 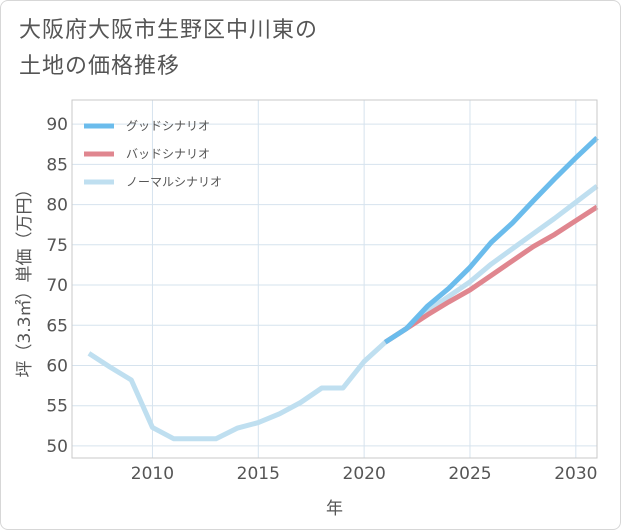 What do you see at coordinates (575, 474) in the screenshot?
I see `x-tick-label: 2030` at bounding box center [575, 474].